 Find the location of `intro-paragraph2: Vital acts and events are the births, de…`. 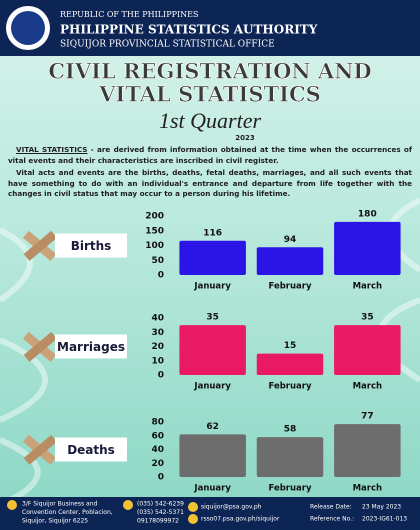

intro-paragraph2: Vital acts and events are the births, de… is located at coordinates (210, 183).